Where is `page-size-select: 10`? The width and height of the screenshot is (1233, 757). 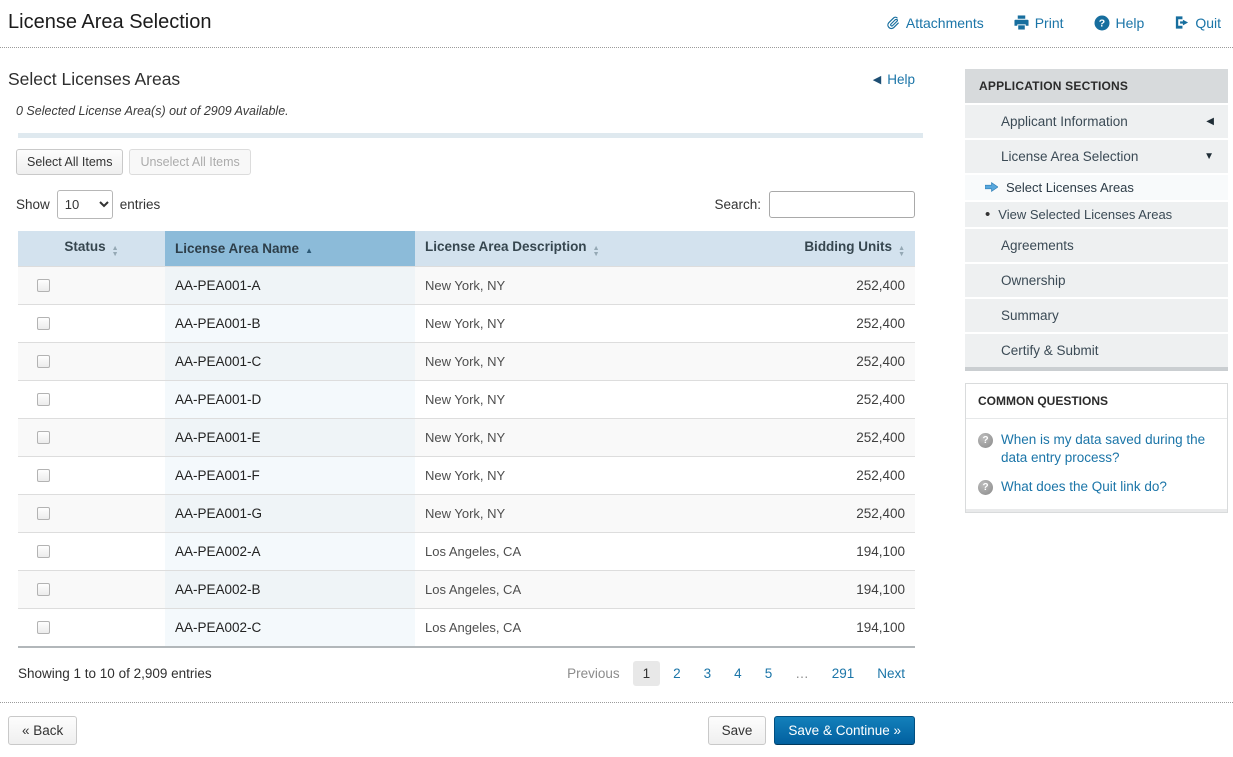
page-size-select: 10 is located at coordinates (84, 204).